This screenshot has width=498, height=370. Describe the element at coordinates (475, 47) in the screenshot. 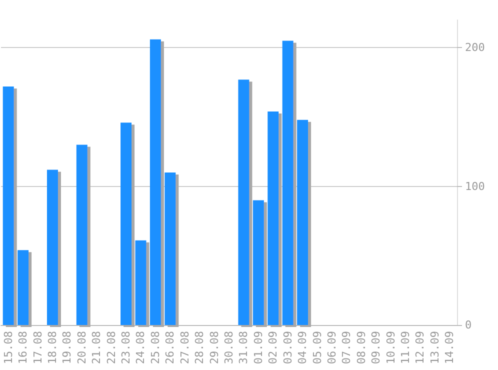

I see `y-tick-label: 200` at that location.